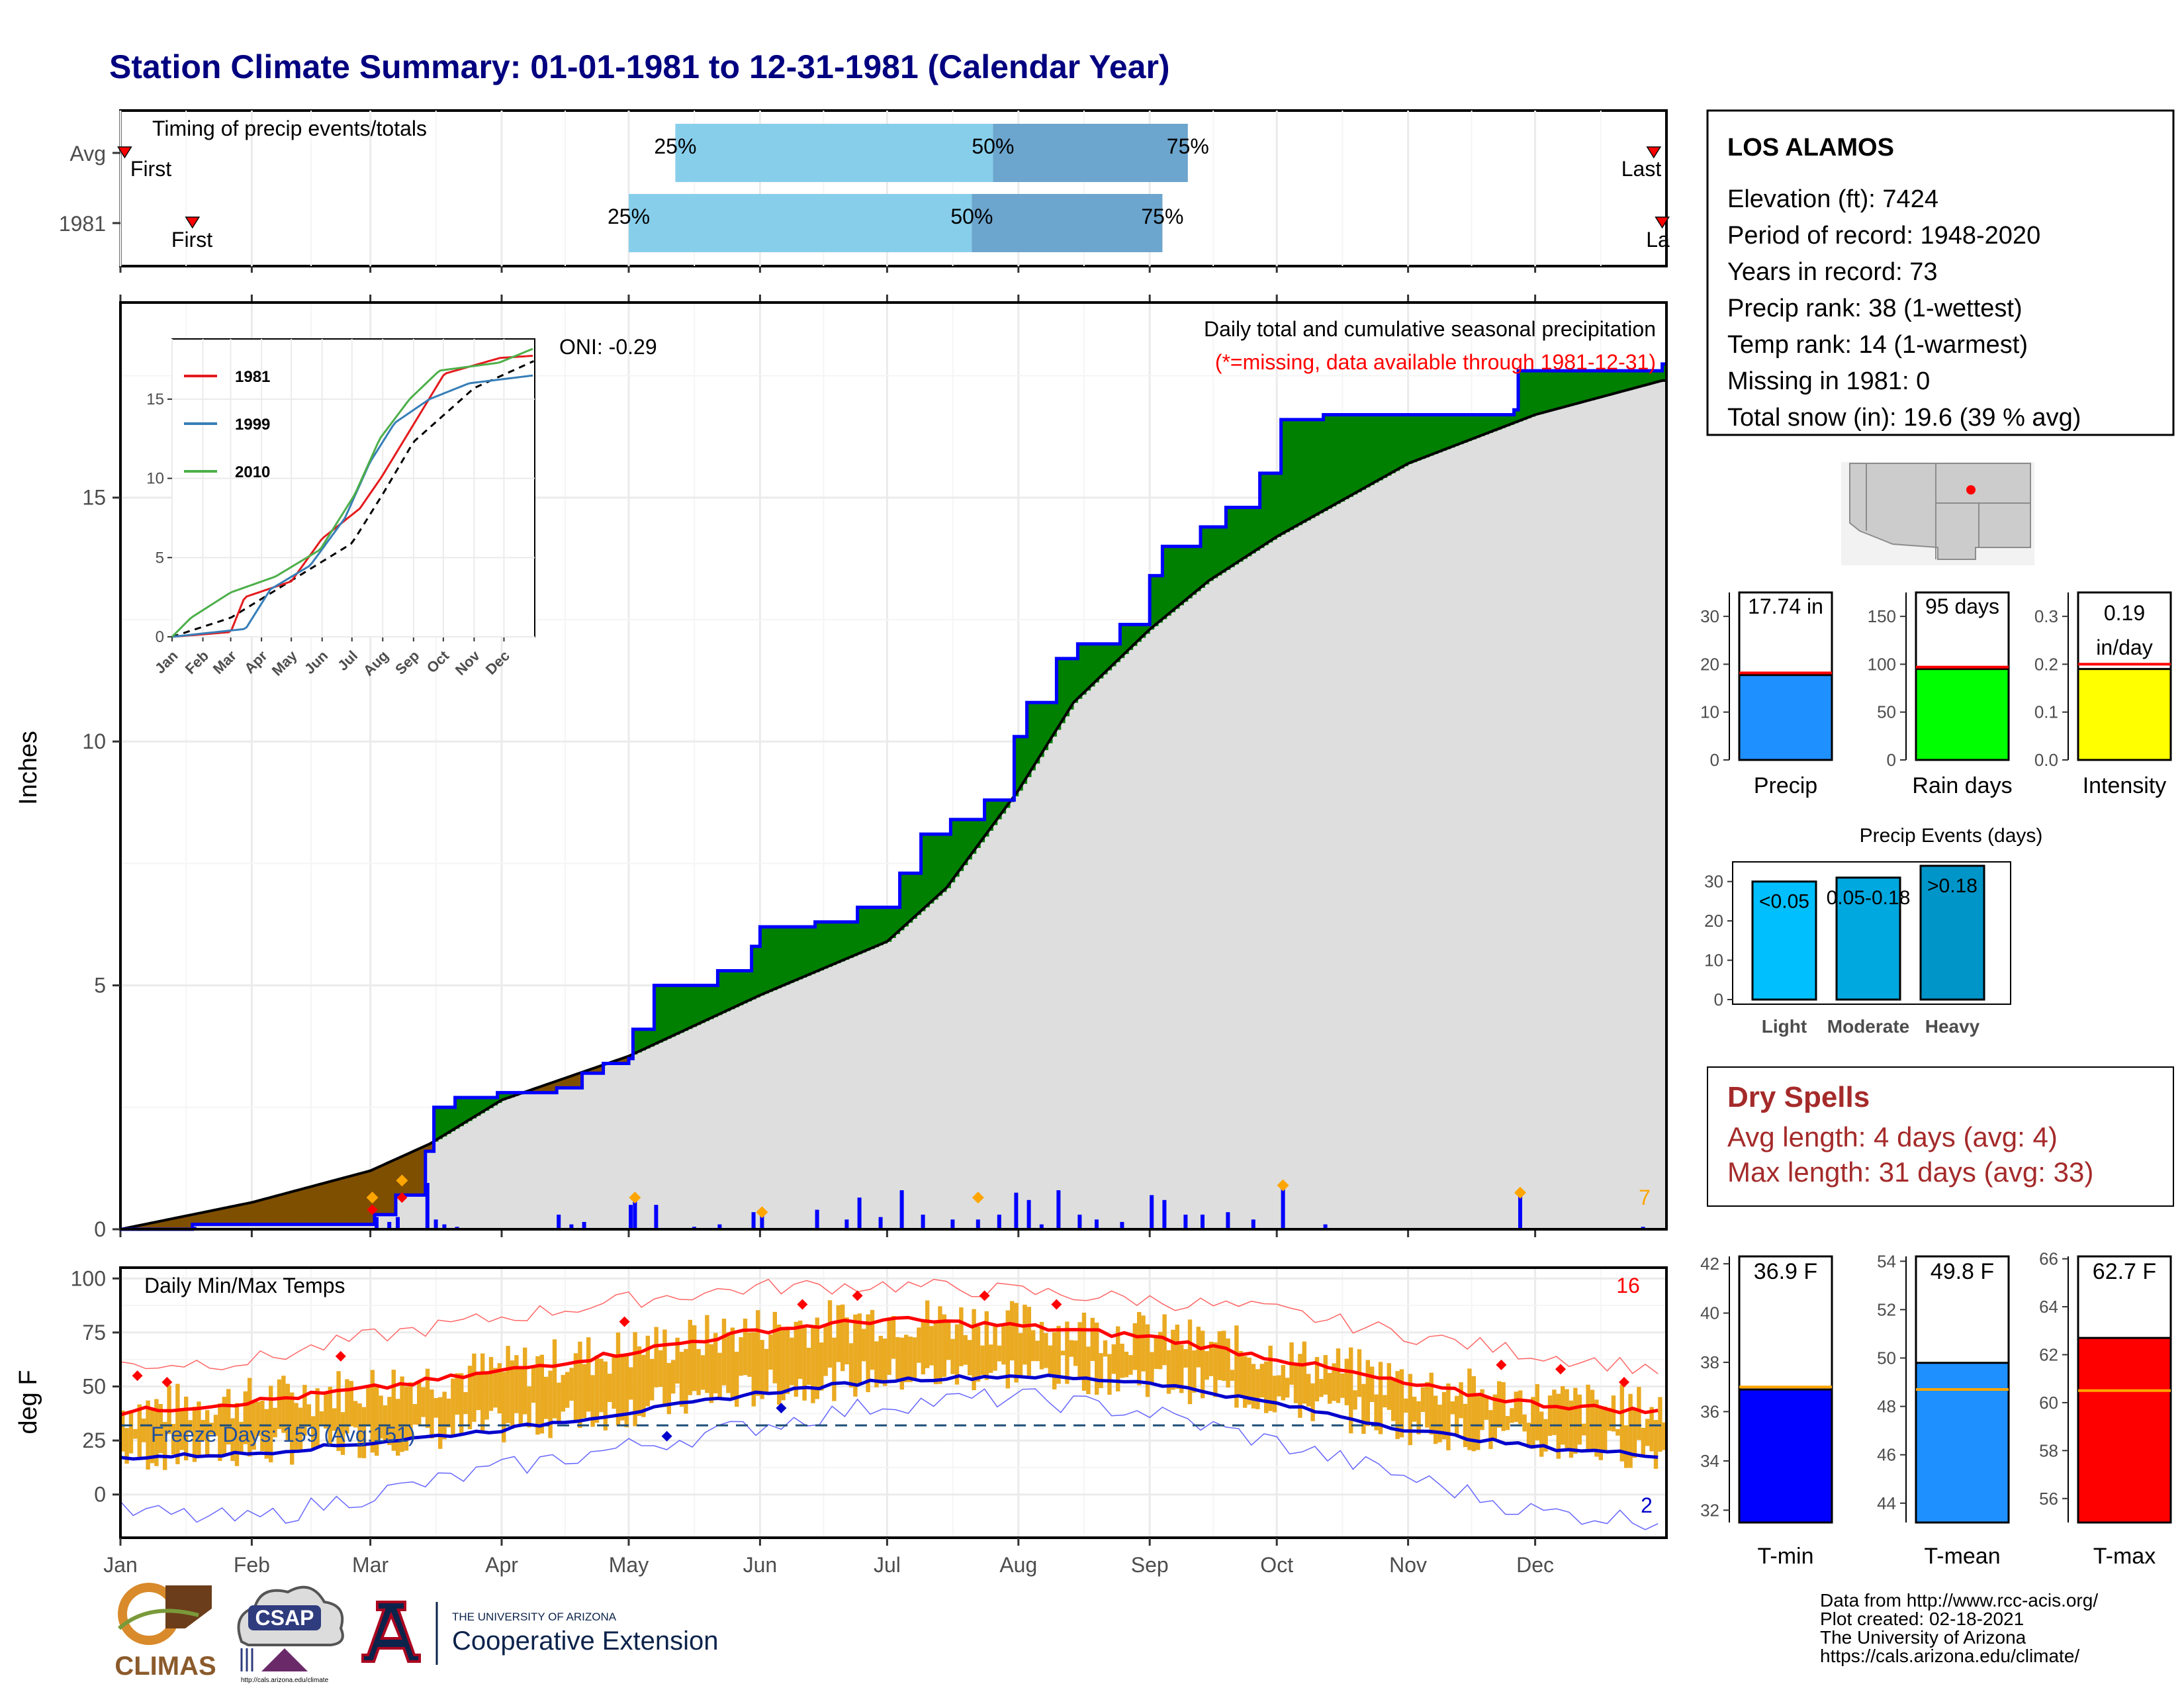 The height and width of the screenshot is (1688, 2184). What do you see at coordinates (1784, 940) in the screenshot?
I see `events-bar-light` at bounding box center [1784, 940].